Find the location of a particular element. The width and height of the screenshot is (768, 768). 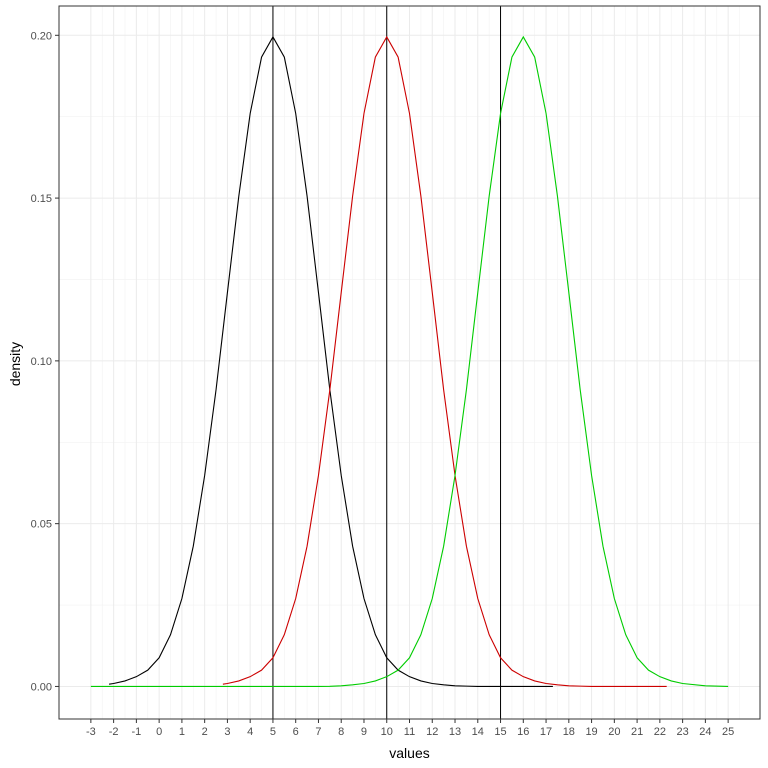

x-tick-label: 21 is located at coordinates (637, 732).